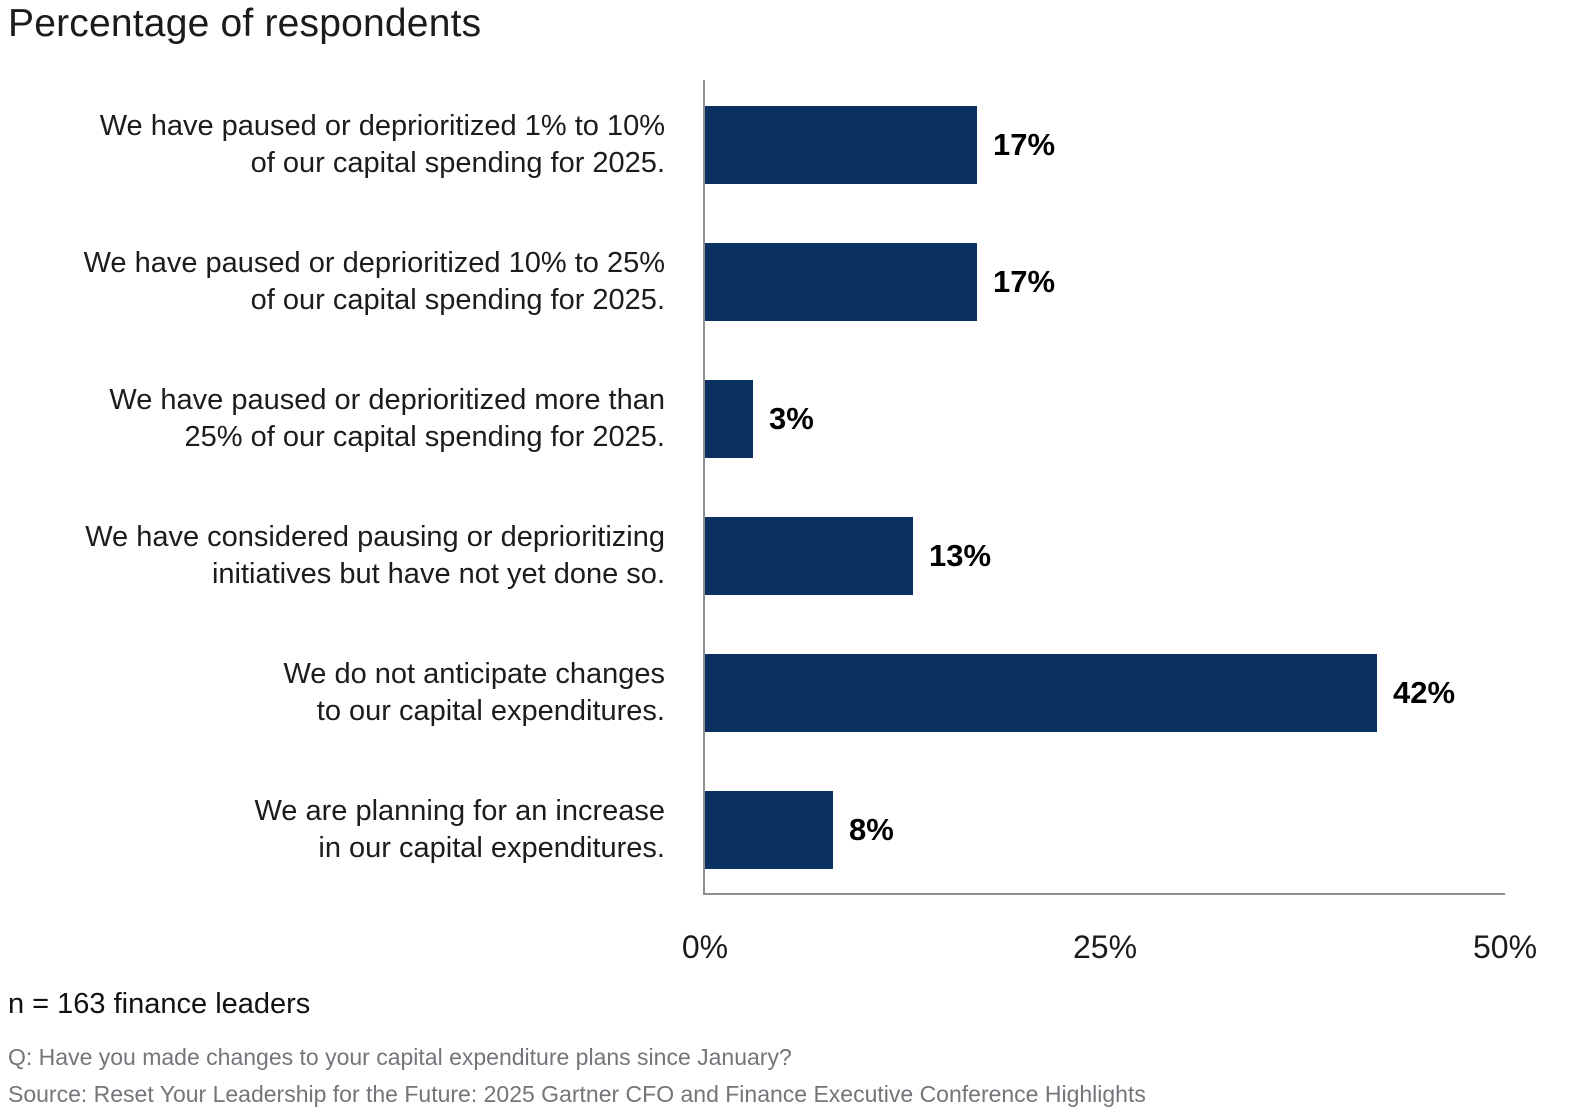  I want to click on value-label: 8%, so click(871, 829).